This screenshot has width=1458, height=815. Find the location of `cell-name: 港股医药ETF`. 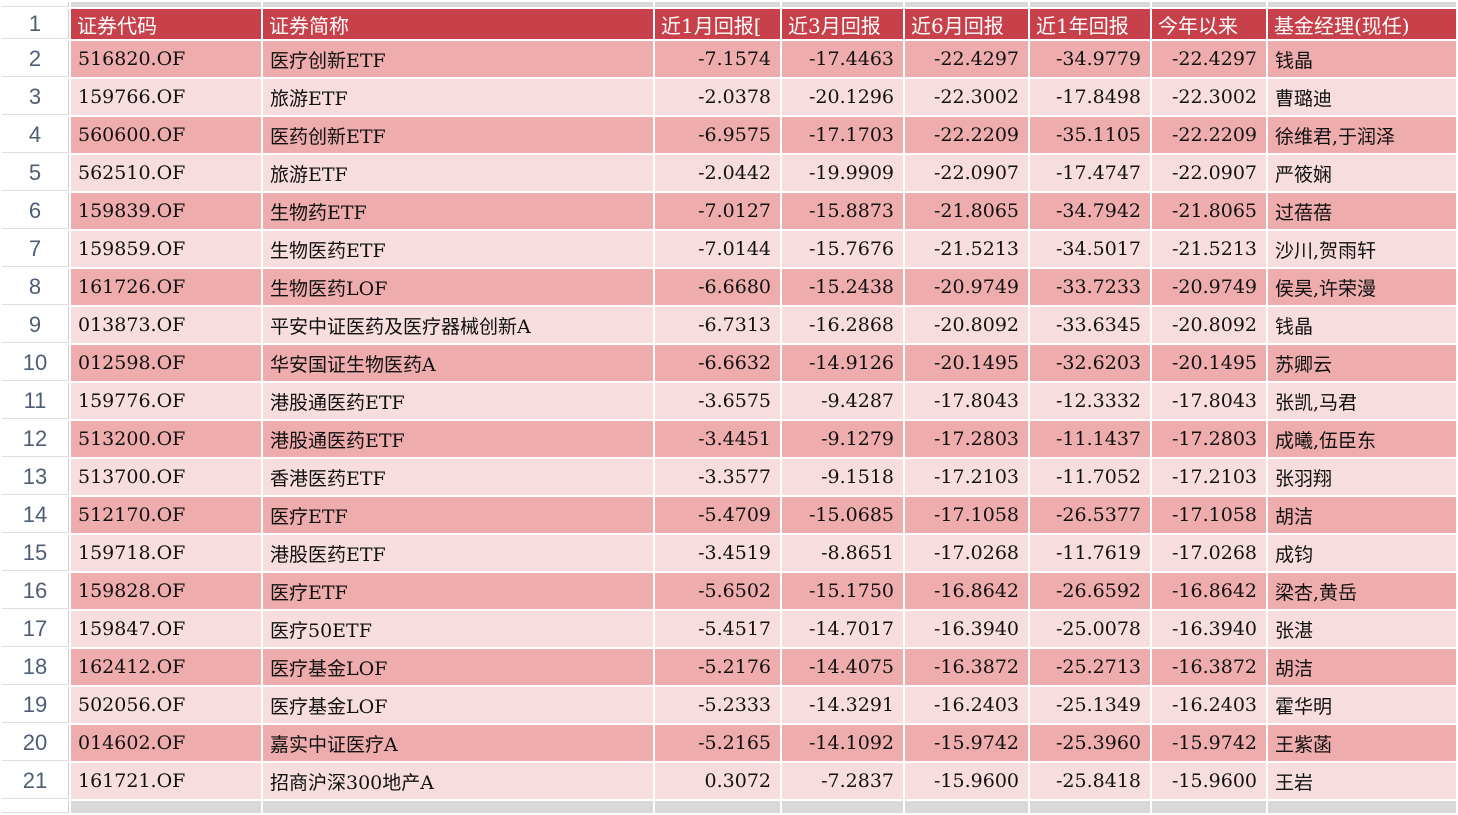

cell-name: 港股医药ETF is located at coordinates (458, 553).